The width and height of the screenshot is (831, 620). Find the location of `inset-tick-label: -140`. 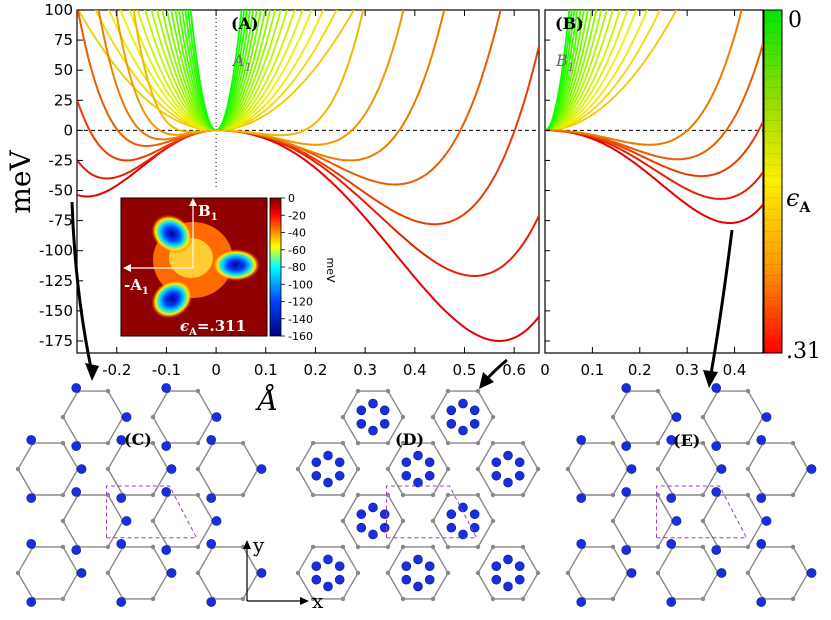

inset-tick-label: -140 is located at coordinates (300, 319).